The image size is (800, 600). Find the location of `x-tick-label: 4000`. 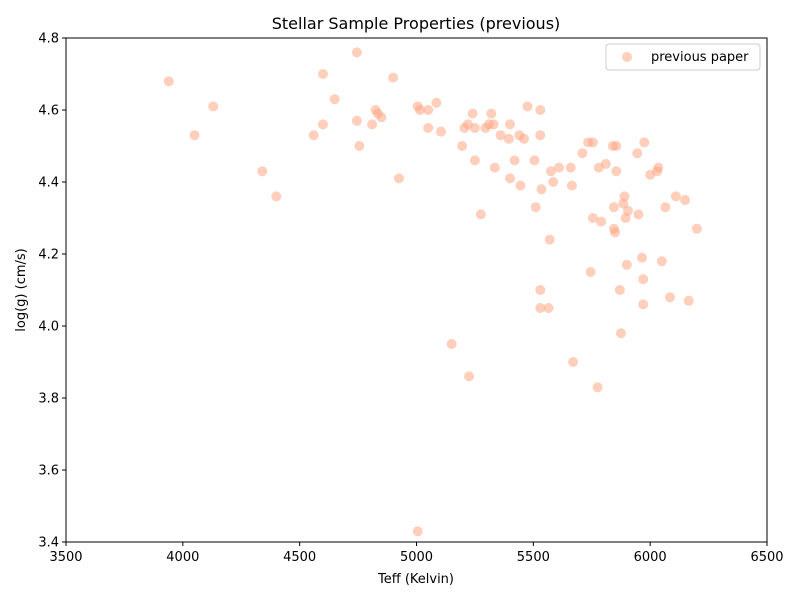

x-tick-label: 4000 is located at coordinates (182, 557).